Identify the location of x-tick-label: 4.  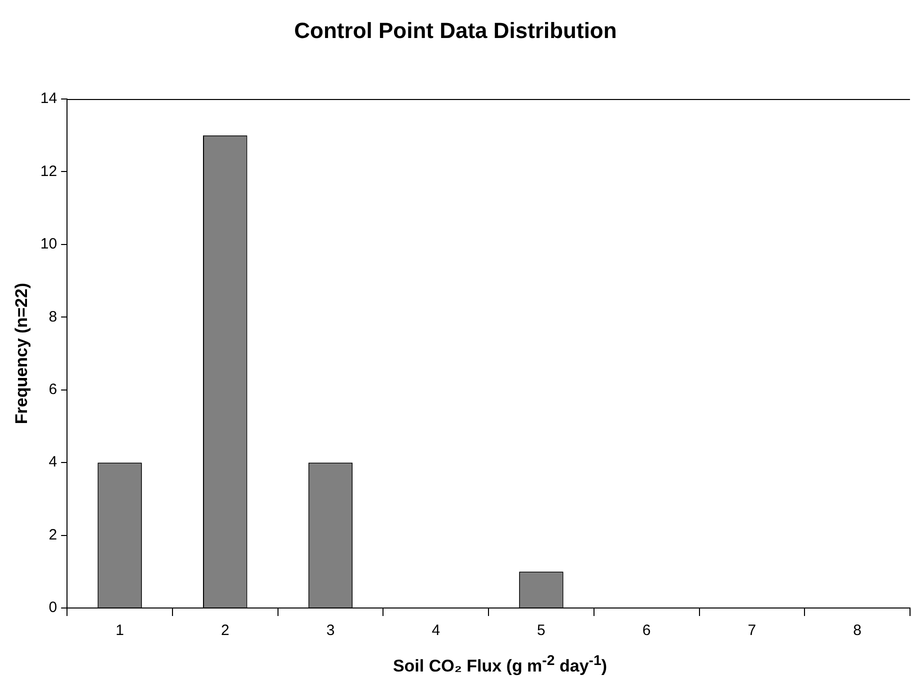
(436, 631).